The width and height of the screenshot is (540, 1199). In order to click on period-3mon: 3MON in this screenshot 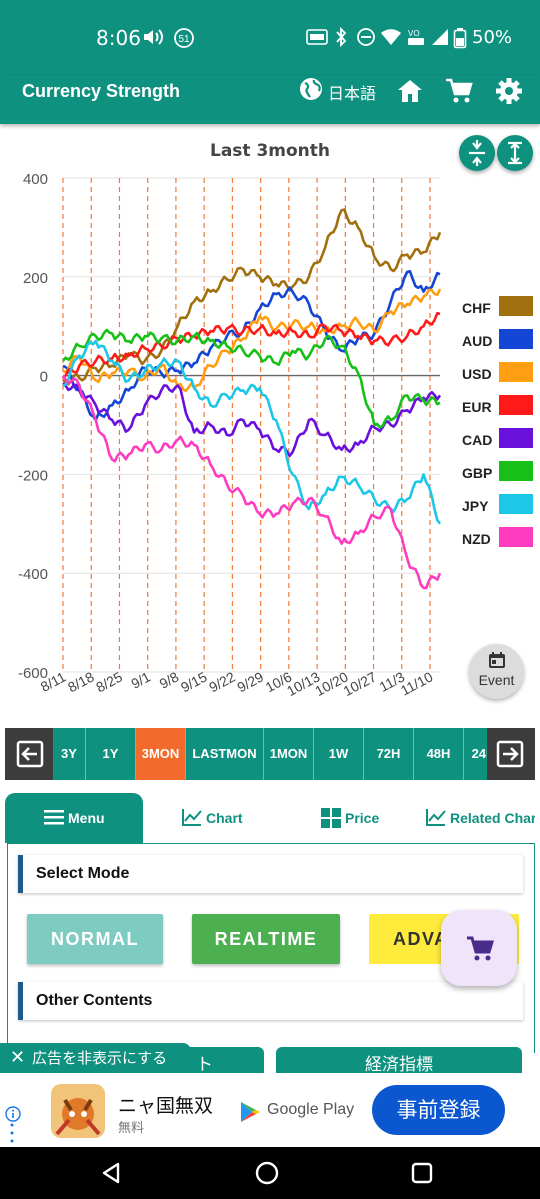, I will do `click(161, 754)`.